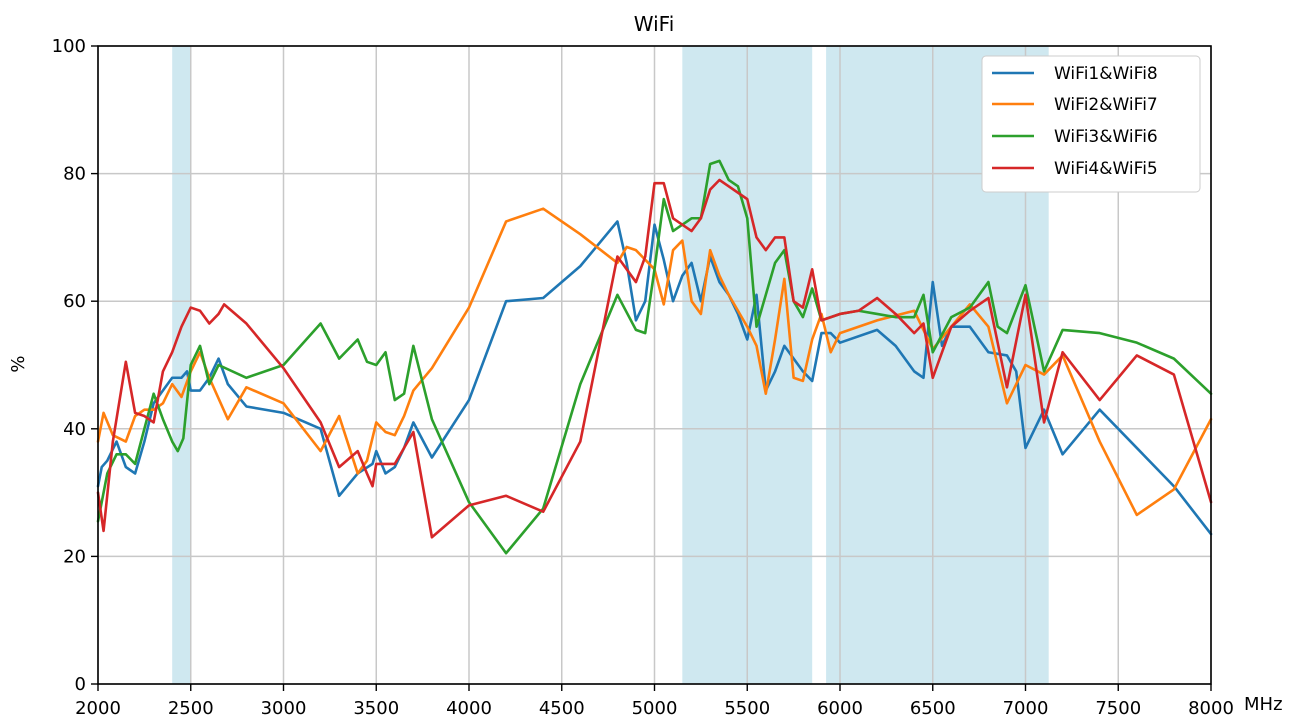  I want to click on x-tick-label-9: 6500, so click(933, 708).